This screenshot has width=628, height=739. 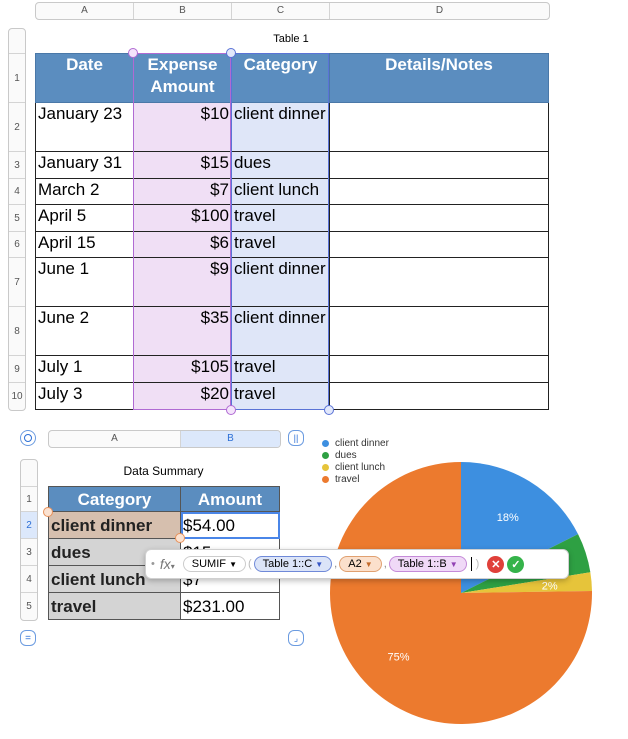 I want to click on fx-button: fx▾, so click(x=167, y=564).